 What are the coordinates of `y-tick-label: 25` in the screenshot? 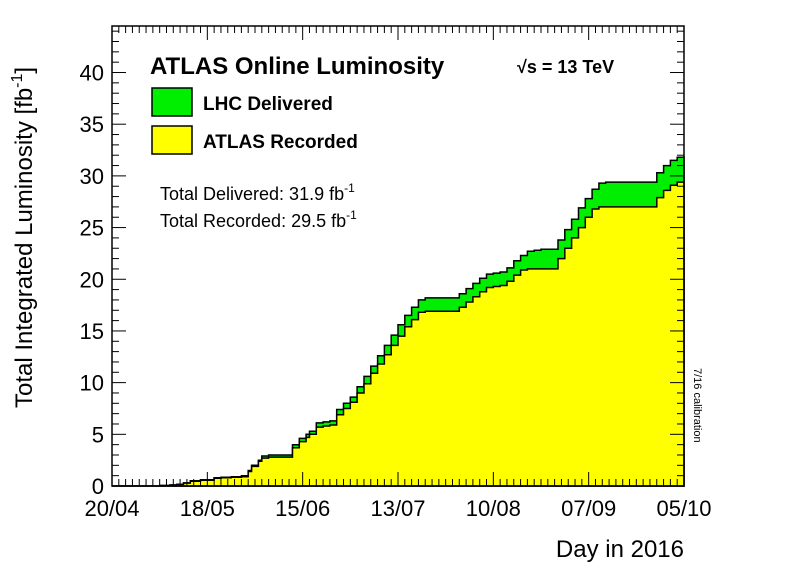 It's located at (92, 228).